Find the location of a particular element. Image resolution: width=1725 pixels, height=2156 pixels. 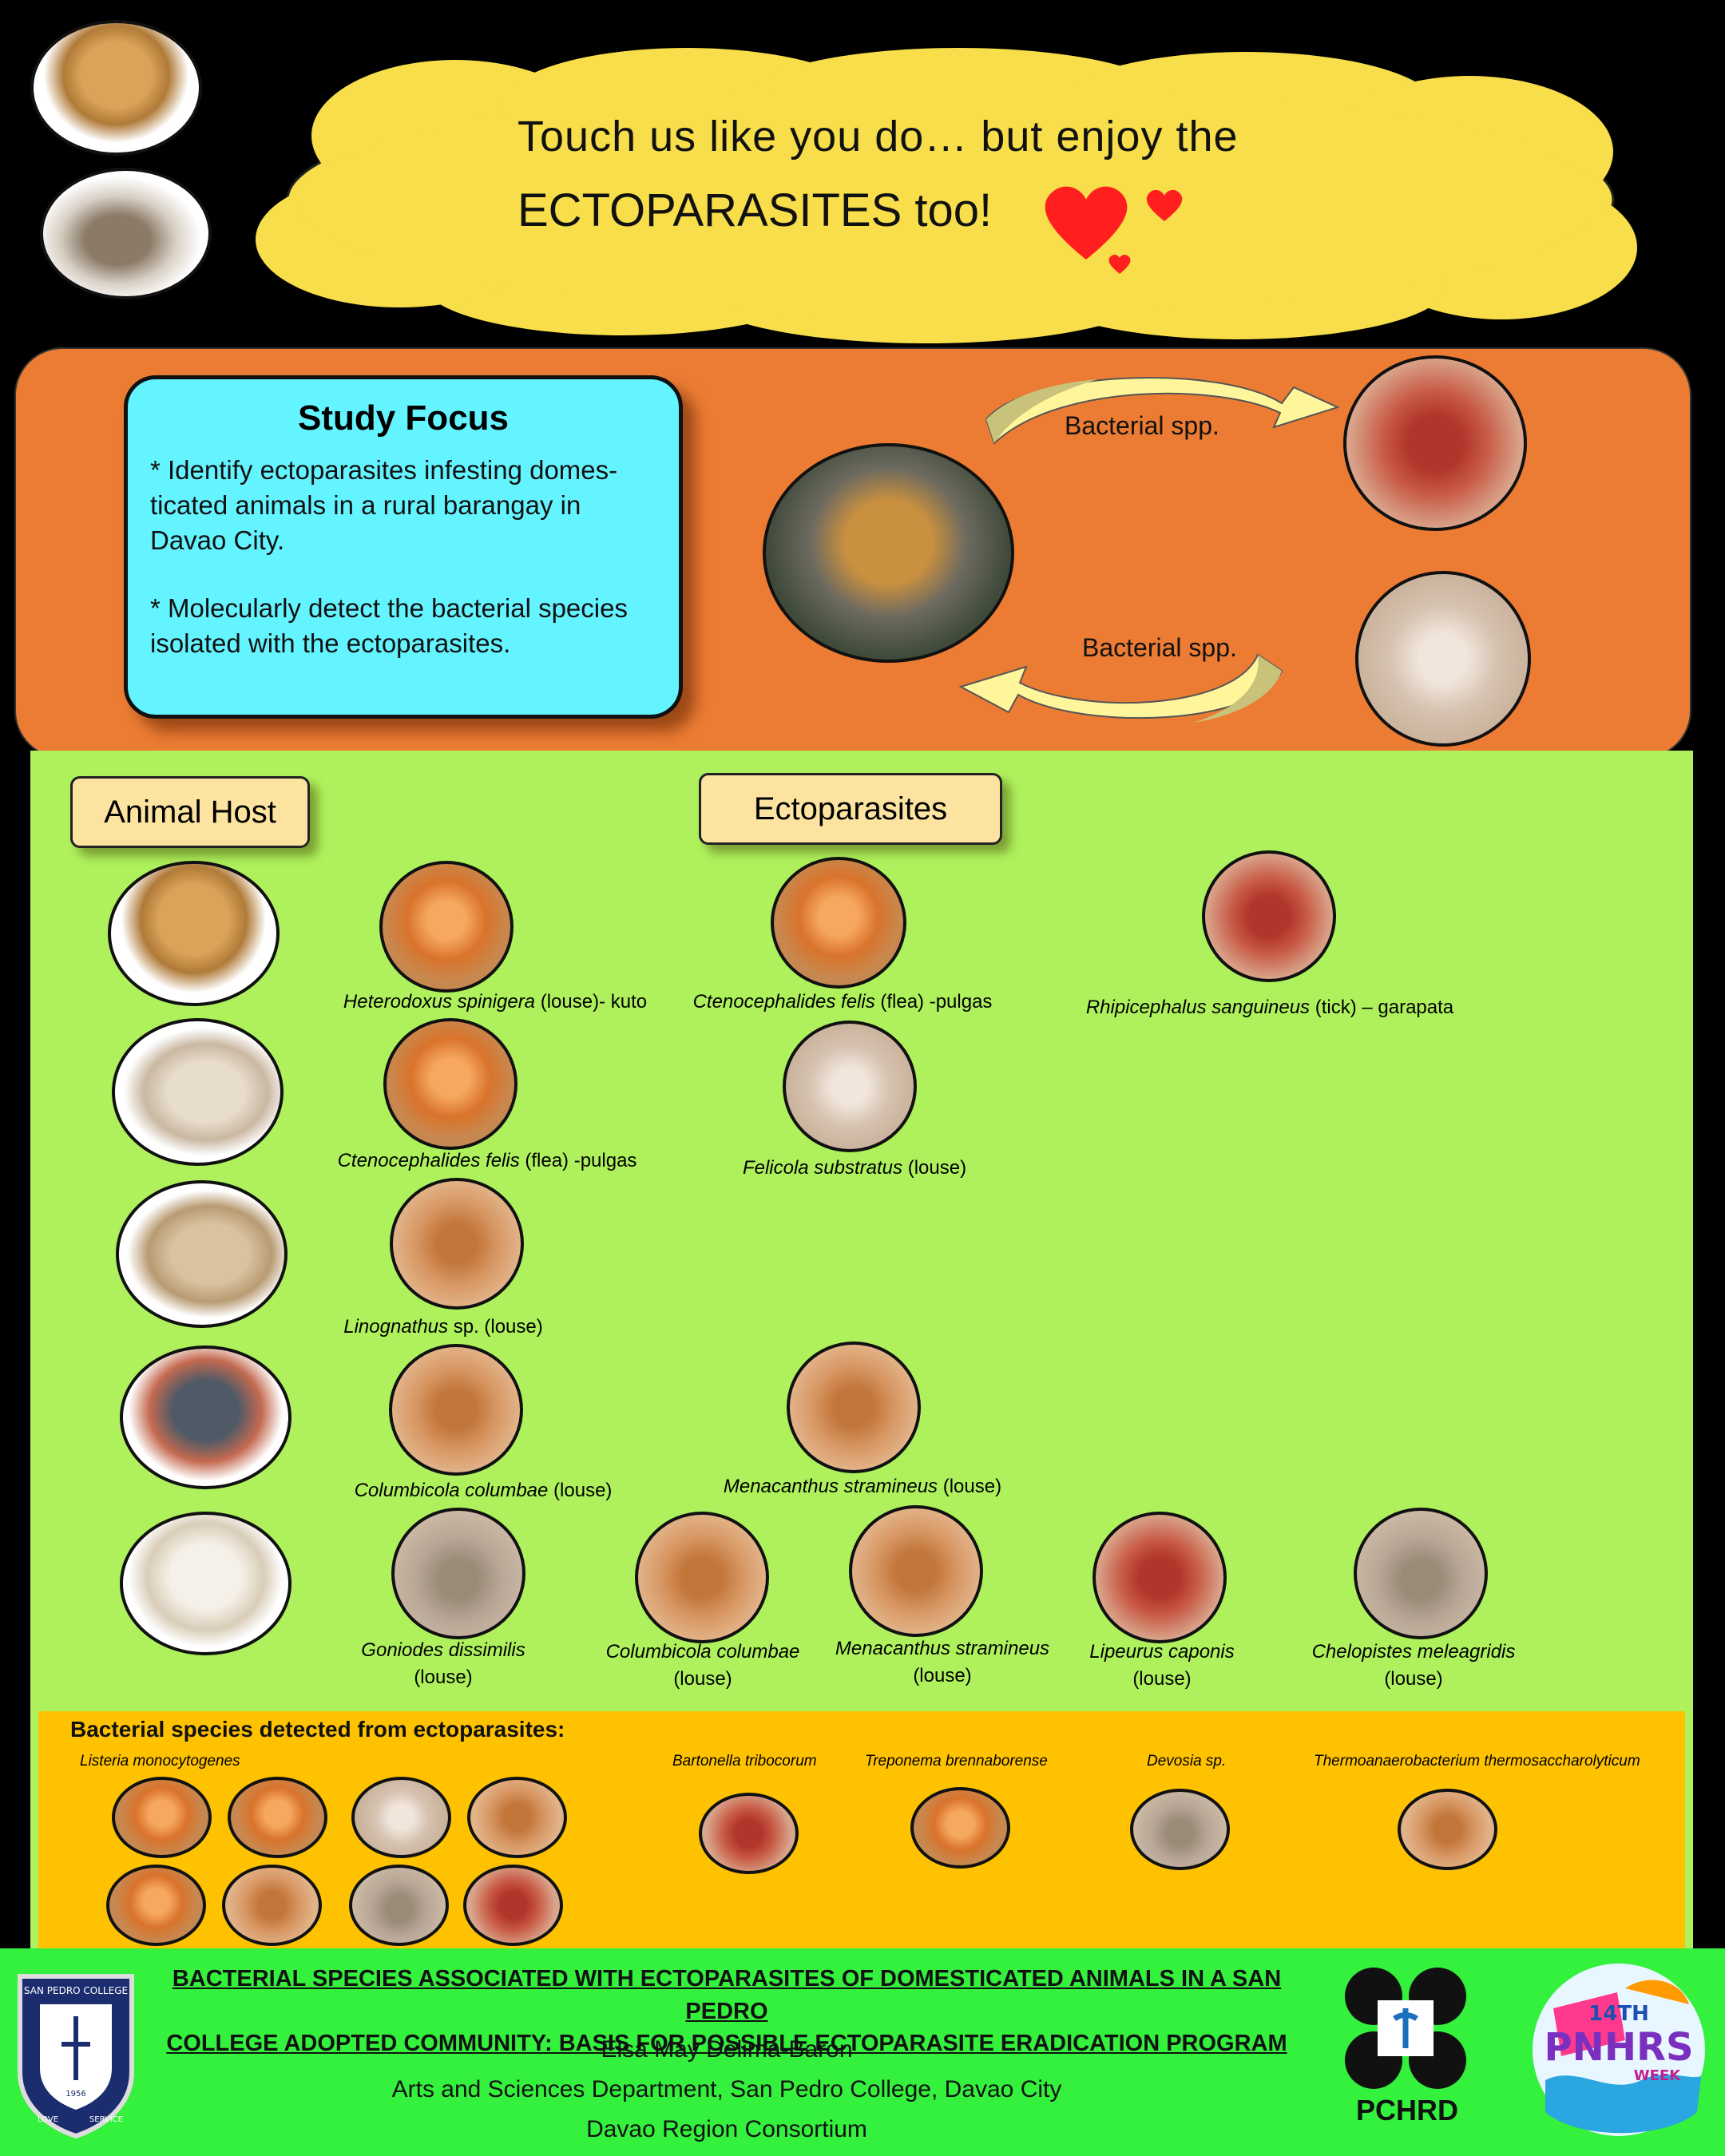

host-chicken-photo is located at coordinates (206, 1583).